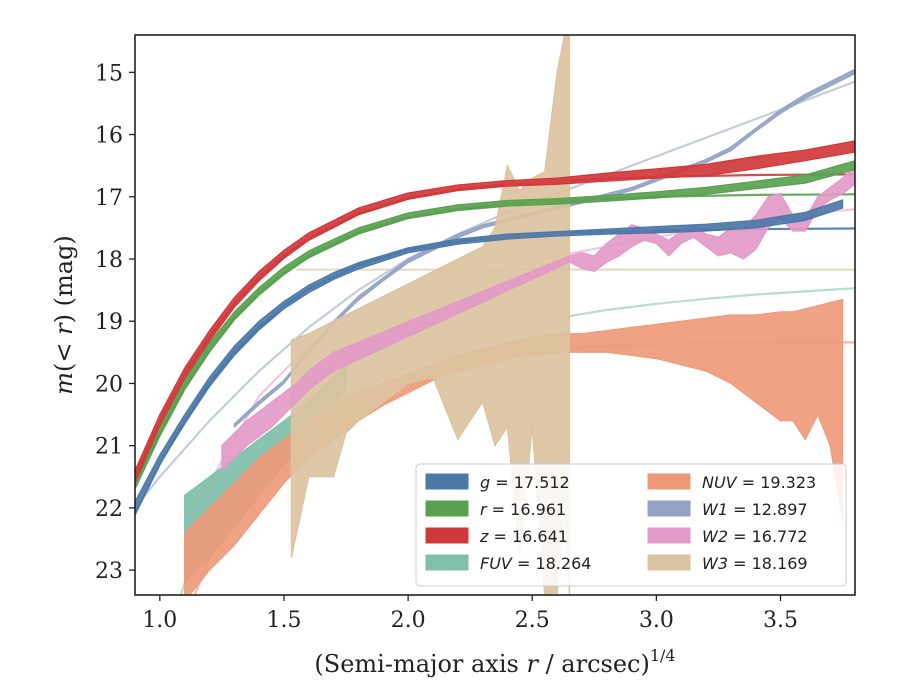 Image resolution: width=900 pixels, height=700 pixels. Describe the element at coordinates (447, 535) in the screenshot. I see `legend-swatch-z` at that location.